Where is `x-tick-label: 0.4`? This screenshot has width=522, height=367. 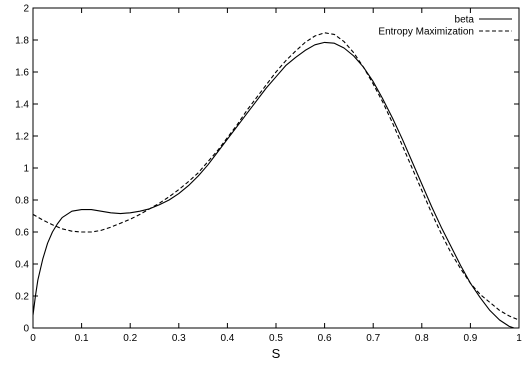
x-tick-label: 0.4 is located at coordinates (227, 338).